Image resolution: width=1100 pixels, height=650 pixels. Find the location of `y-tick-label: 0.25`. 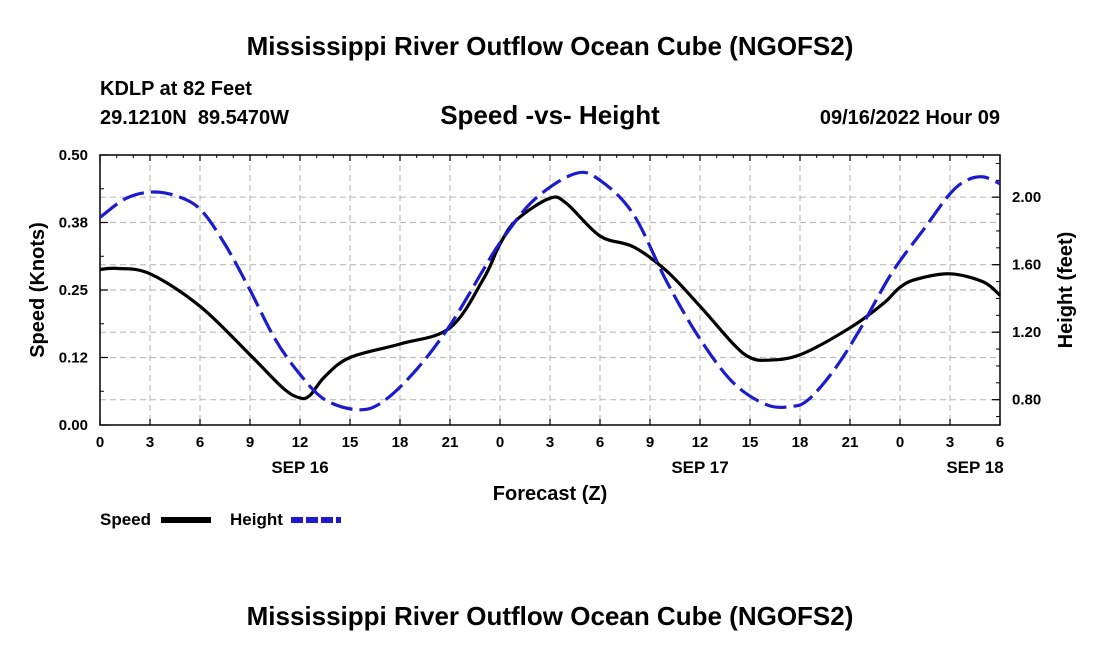

y-tick-label: 0.25 is located at coordinates (73, 290).